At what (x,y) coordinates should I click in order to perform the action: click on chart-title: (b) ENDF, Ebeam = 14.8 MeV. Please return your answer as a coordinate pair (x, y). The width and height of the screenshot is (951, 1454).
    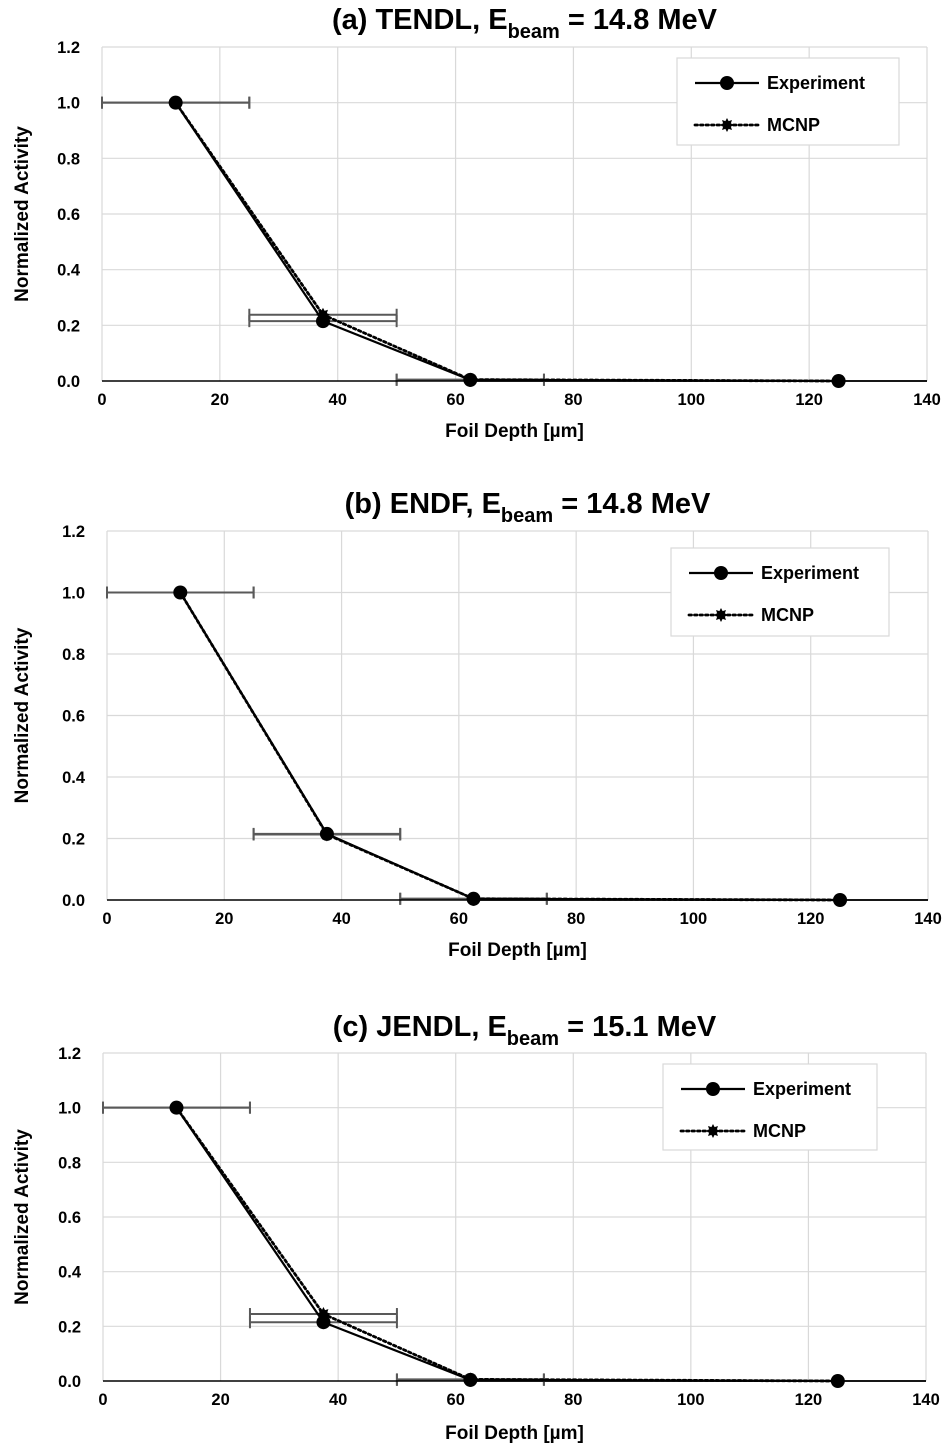
    Looking at the image, I should click on (528, 507).